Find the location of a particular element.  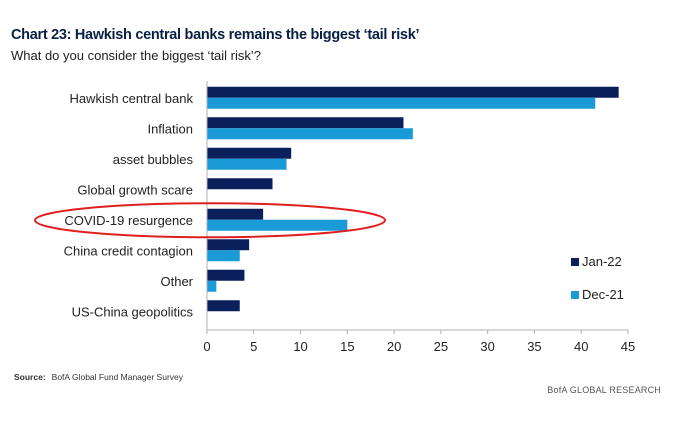

x-tick-label-25: 25 is located at coordinates (441, 346).